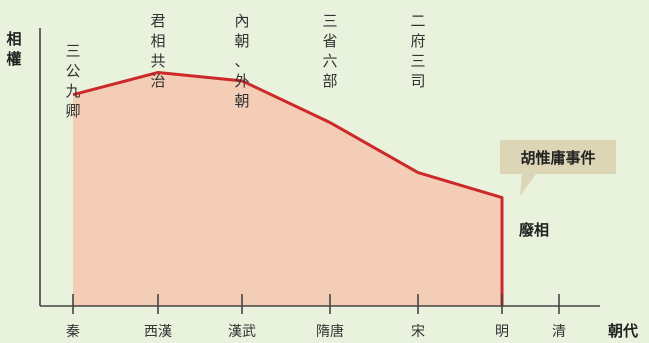  I want to click on callout-box, so click(558, 168).